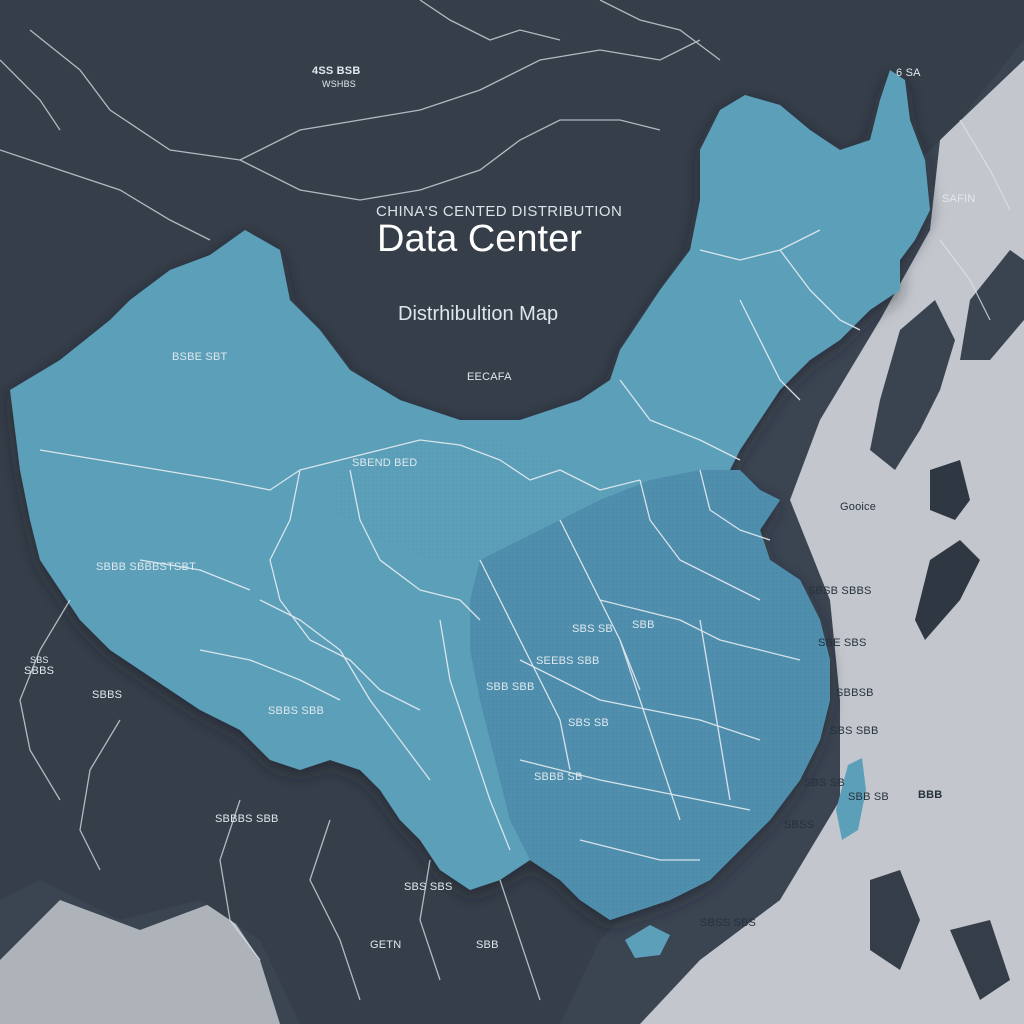 The image size is (1024, 1024). What do you see at coordinates (339, 84) in the screenshot?
I see `label-top-center-sub: WSHBS` at bounding box center [339, 84].